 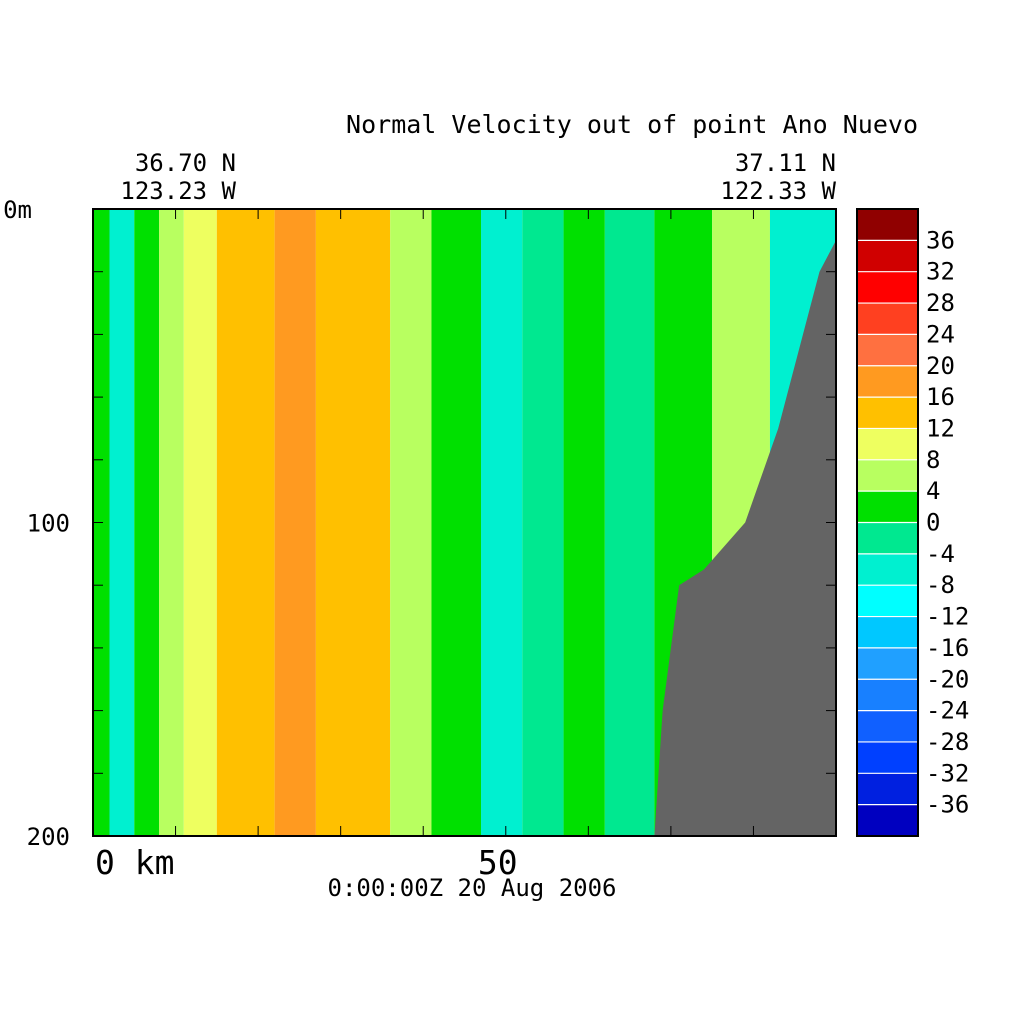 I want to click on y-tick-label: 200, so click(x=48, y=837).